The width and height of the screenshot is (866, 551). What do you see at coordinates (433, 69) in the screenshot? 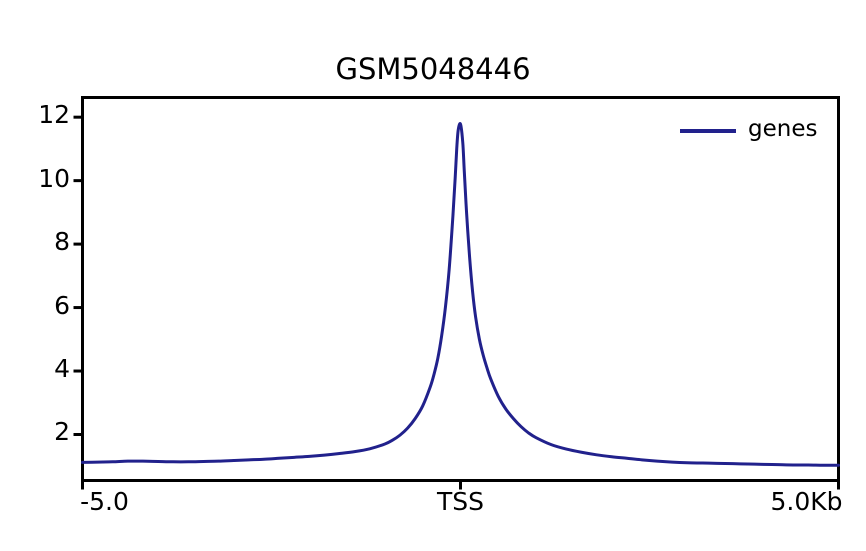
I see `chart-title: GSM5048446` at bounding box center [433, 69].